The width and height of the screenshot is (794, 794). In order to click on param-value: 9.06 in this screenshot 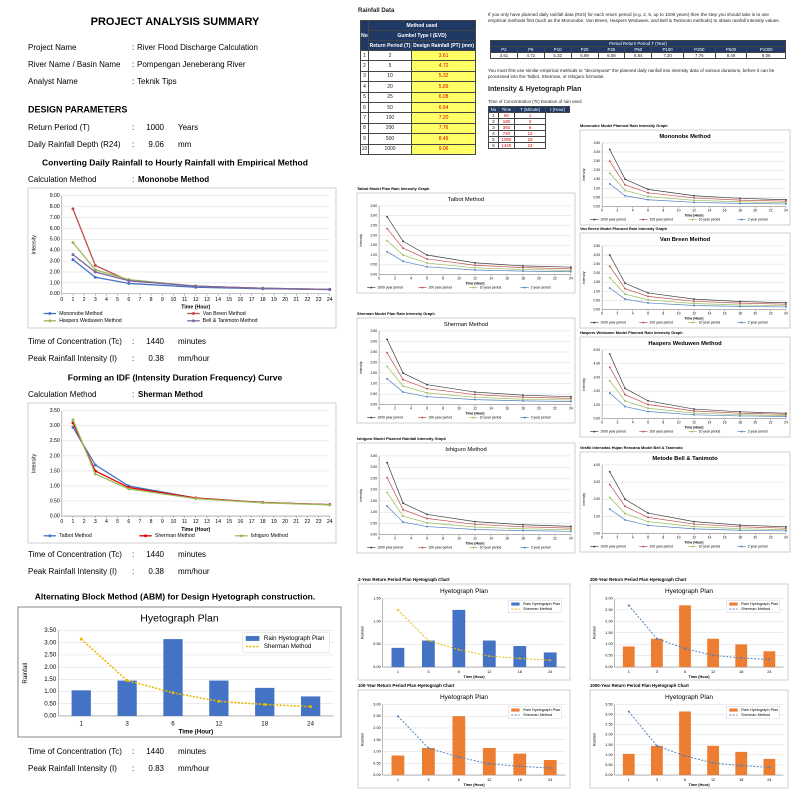, I will do `click(156, 144)`.